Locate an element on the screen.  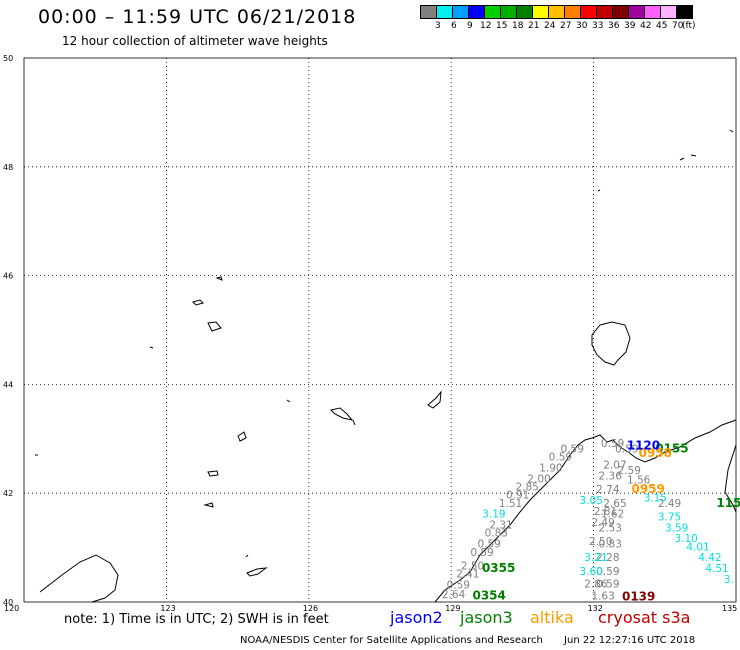
color-legend is located at coordinates (556, 12).